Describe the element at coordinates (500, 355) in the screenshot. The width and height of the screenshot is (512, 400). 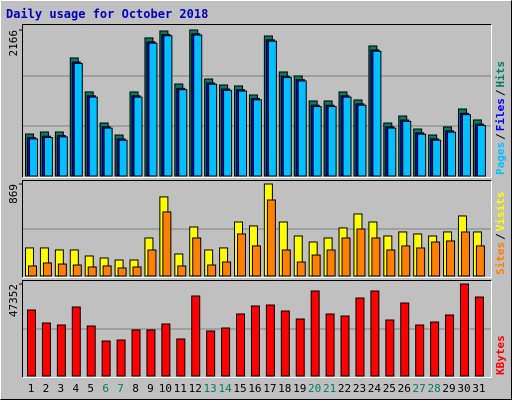
I see `legend: KBytes` at that location.